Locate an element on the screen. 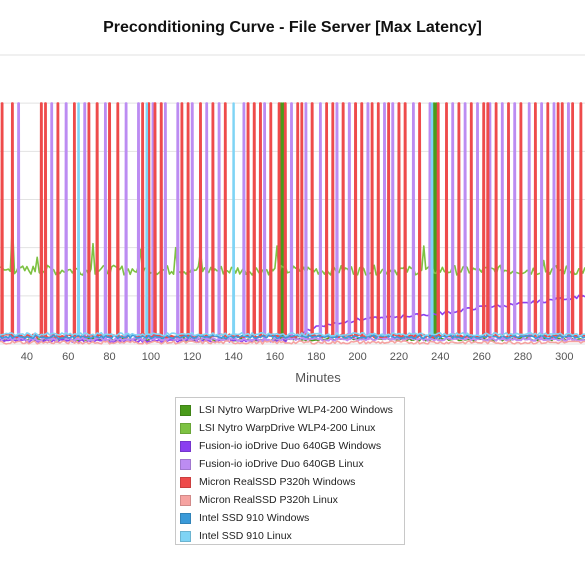 This screenshot has height=568, width=585. x-tick-label: 120 is located at coordinates (192, 357).